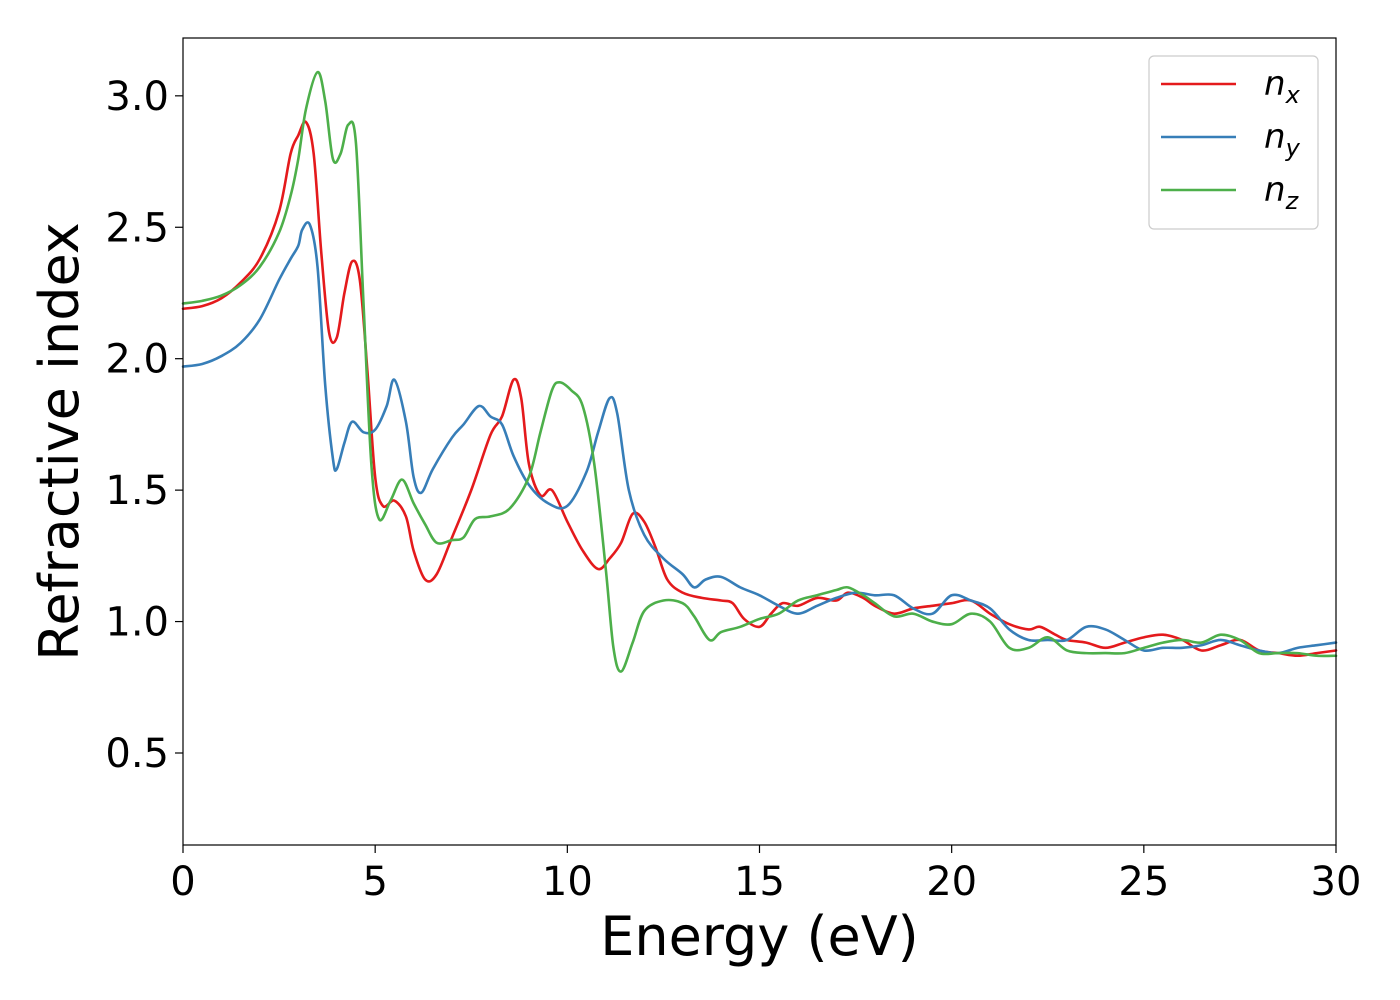 The height and width of the screenshot is (1000, 1400). Describe the element at coordinates (1336, 882) in the screenshot. I see `x-tick-label: 30` at that location.